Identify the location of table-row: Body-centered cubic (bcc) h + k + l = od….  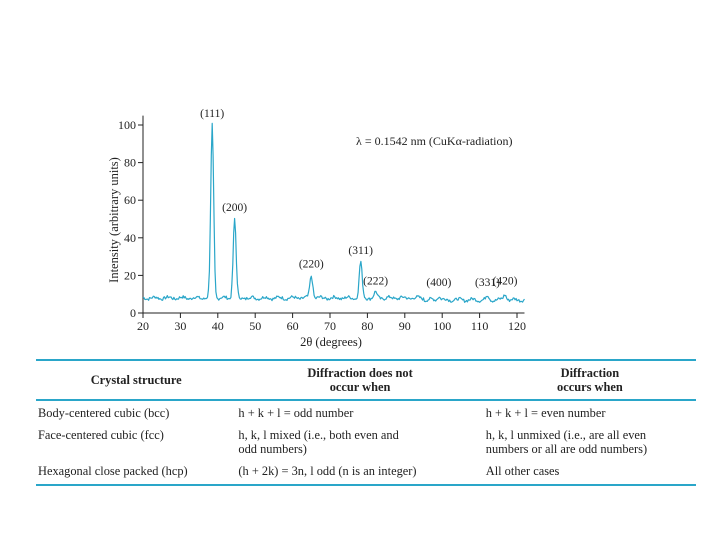
(366, 412).